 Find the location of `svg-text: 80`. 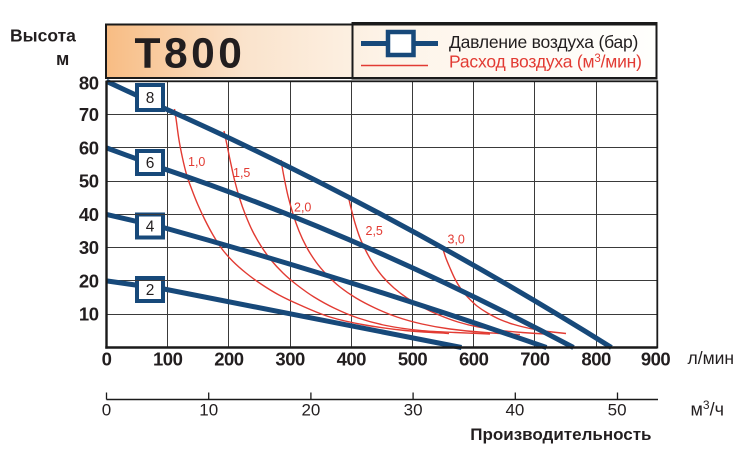

svg-text: 80 is located at coordinates (89, 83).